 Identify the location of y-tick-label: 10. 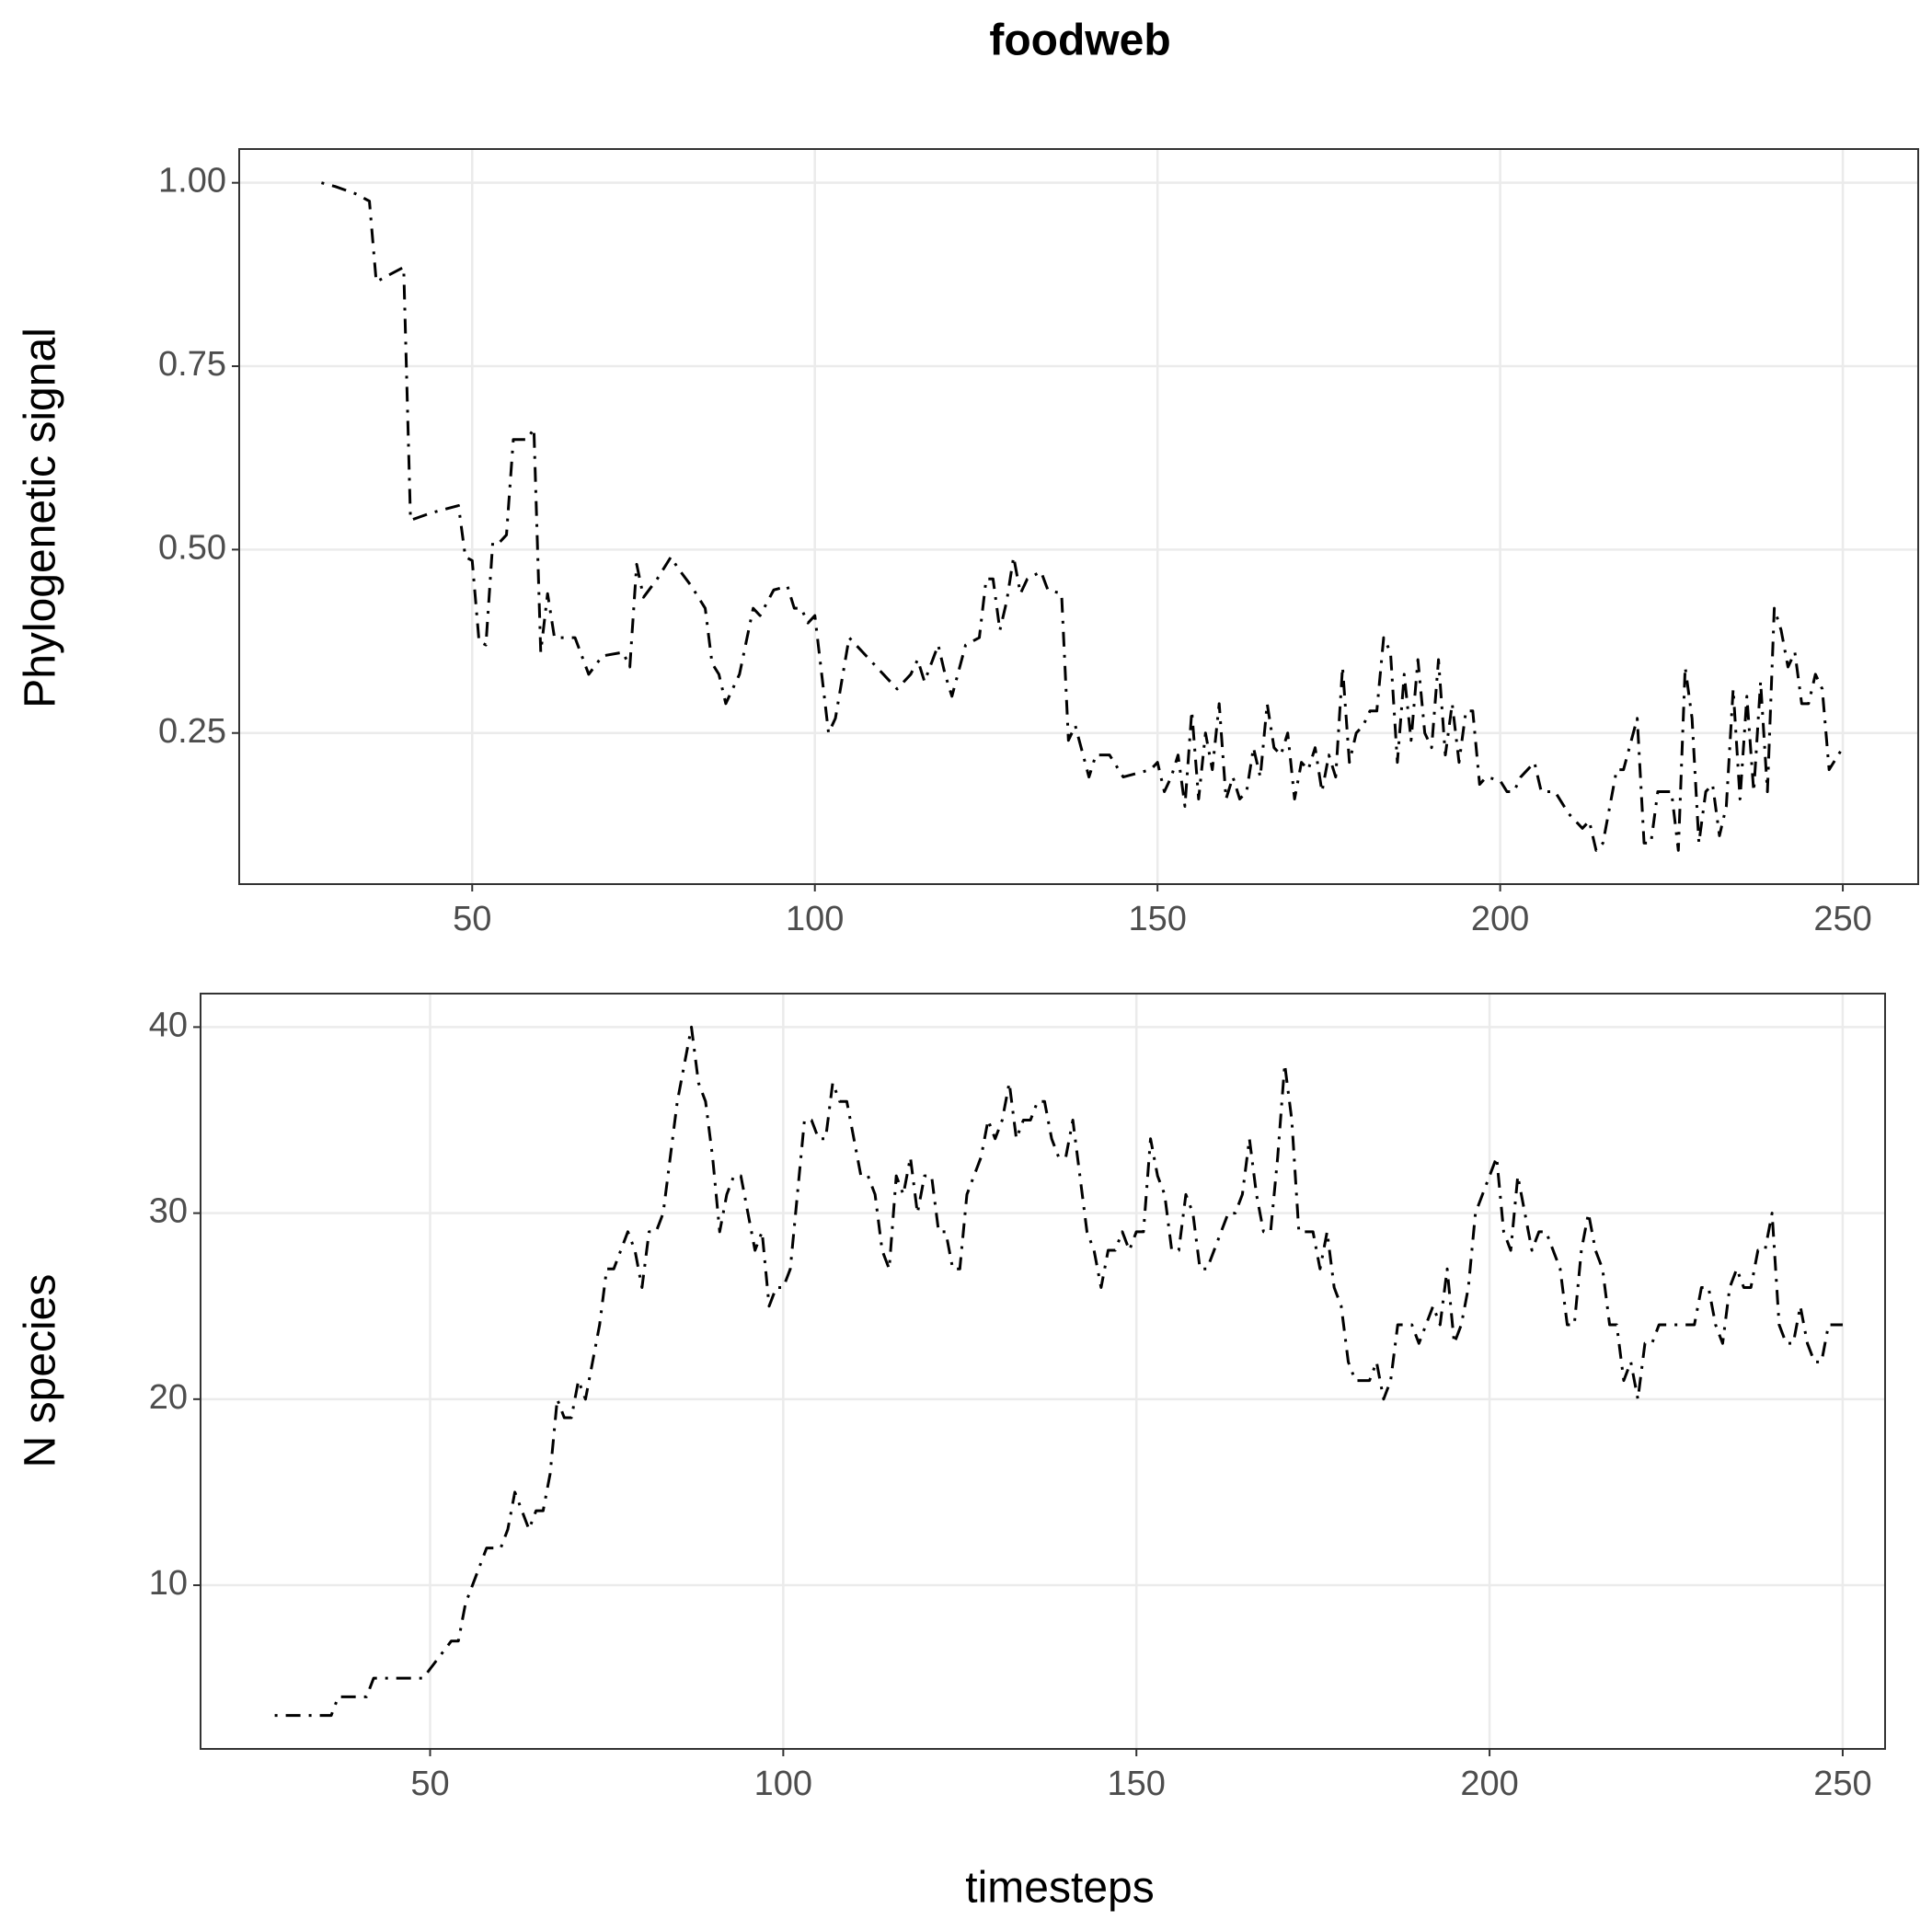
(168, 1583).